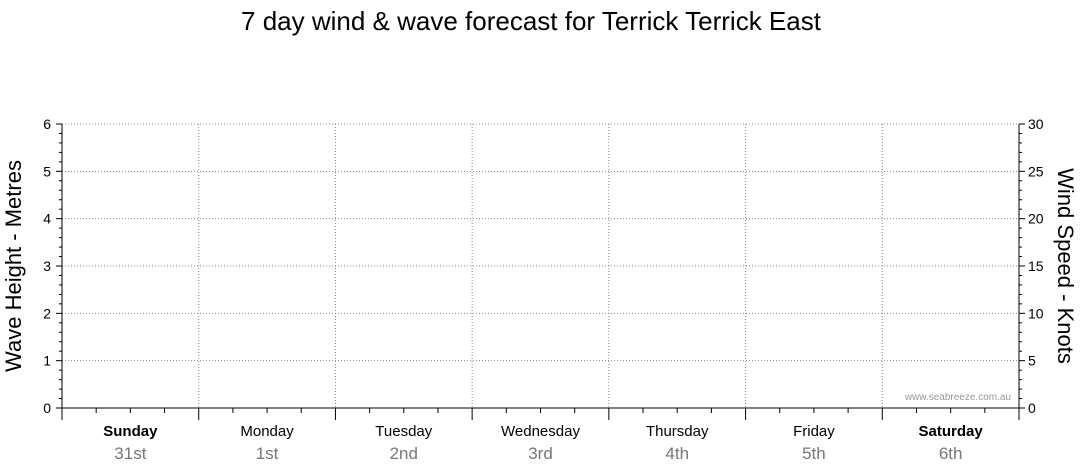 The image size is (1080, 475). What do you see at coordinates (1036, 171) in the screenshot?
I see `right-tick-label: 25` at bounding box center [1036, 171].